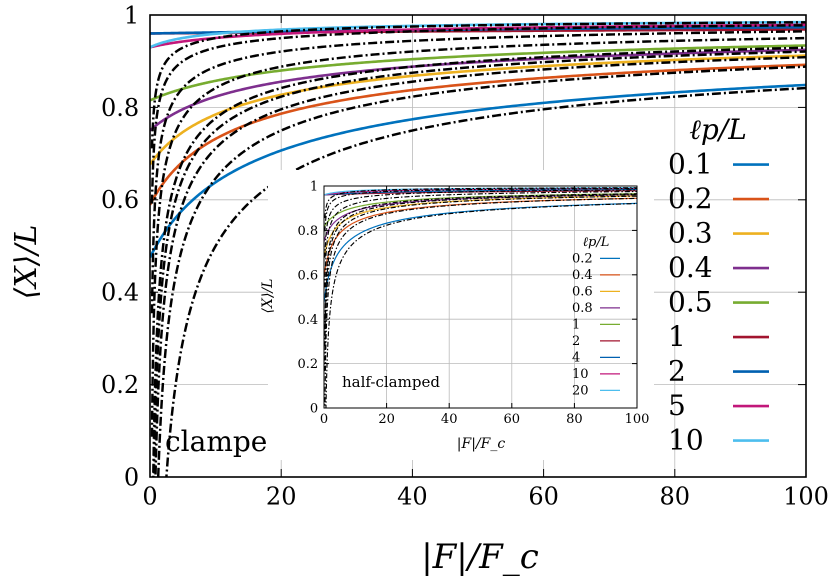  Describe the element at coordinates (386, 419) in the screenshot. I see `inset-x-tick-label: 20` at that location.